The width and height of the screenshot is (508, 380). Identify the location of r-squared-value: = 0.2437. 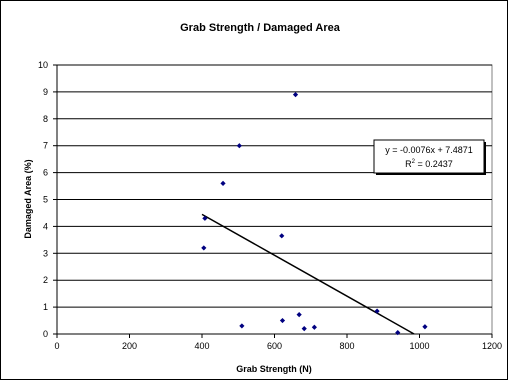
(434, 164).